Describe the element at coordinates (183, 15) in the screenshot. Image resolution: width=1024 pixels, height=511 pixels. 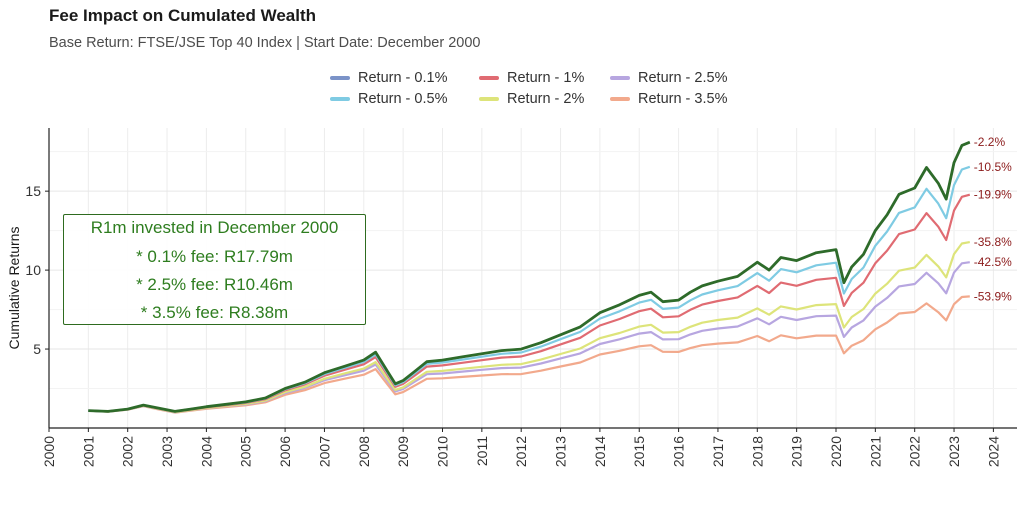
I see `chart-title: Fee Impact on Cumulated Wealth` at that location.